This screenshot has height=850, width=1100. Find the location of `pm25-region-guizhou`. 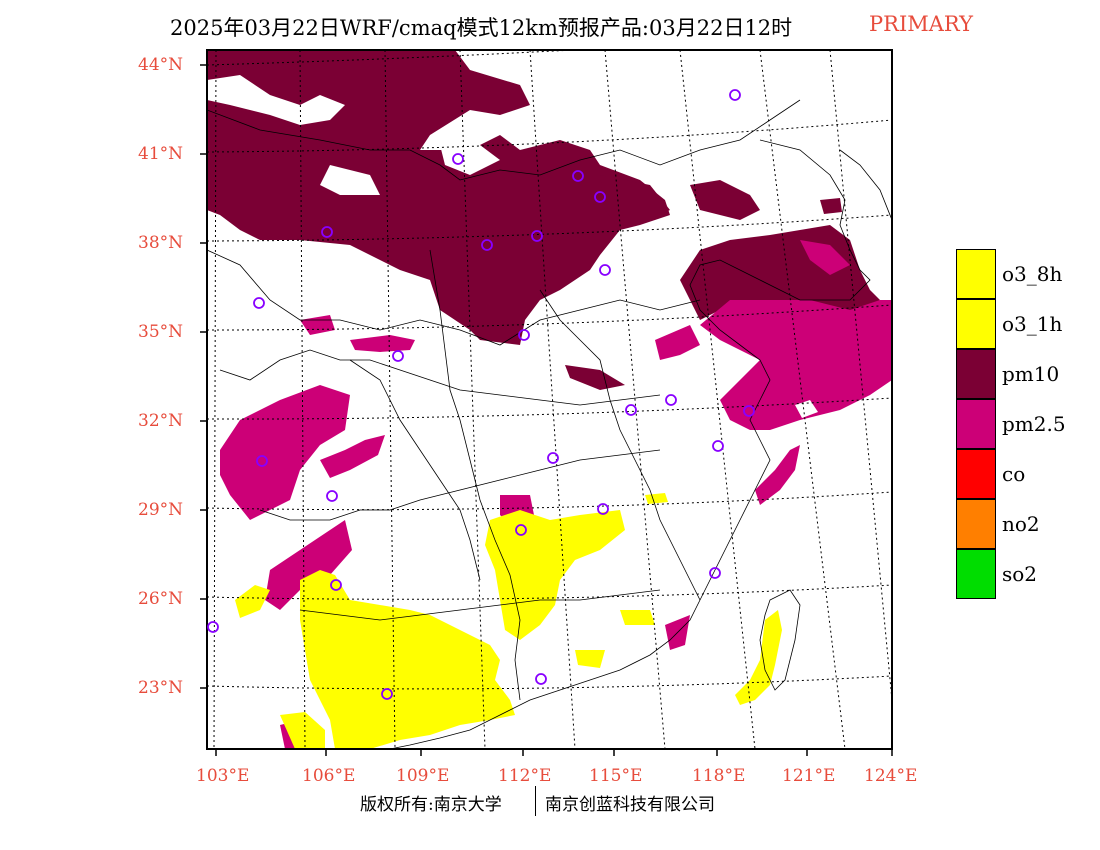

pm25-region-guizhou is located at coordinates (308, 565).